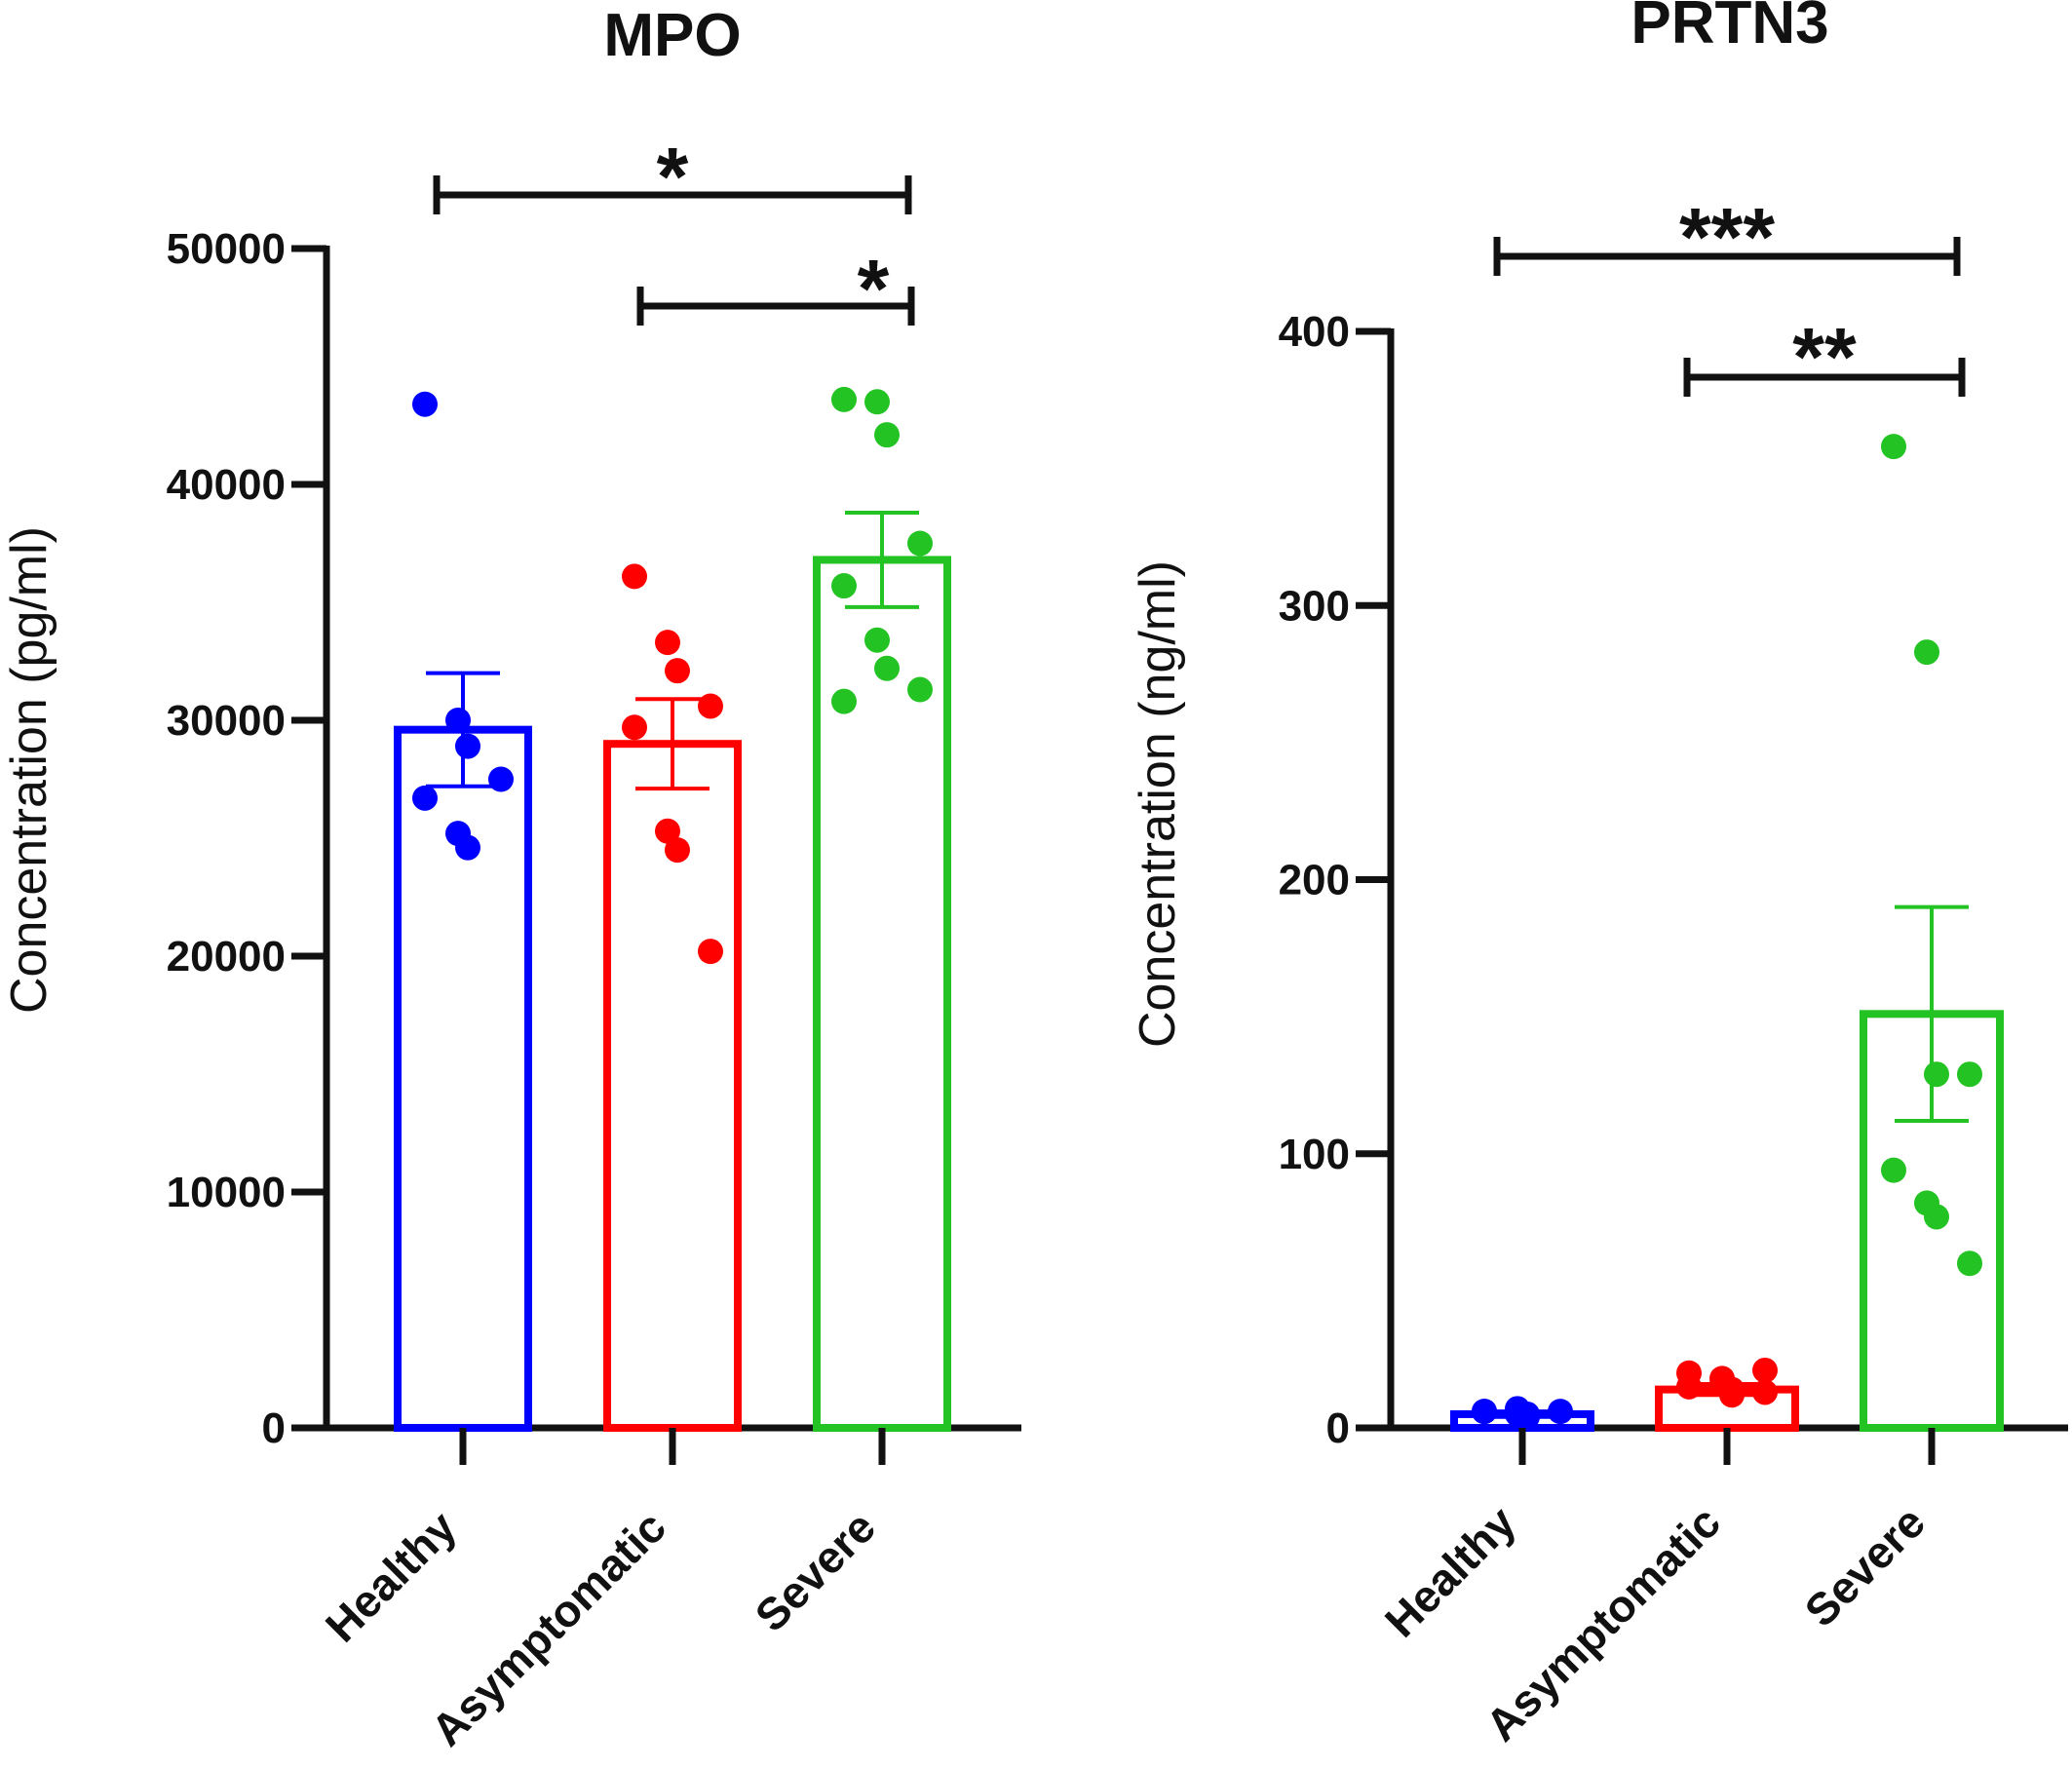  I want to click on prtn3-y-axis-label: Concentration (ng/ml), so click(1158, 804).